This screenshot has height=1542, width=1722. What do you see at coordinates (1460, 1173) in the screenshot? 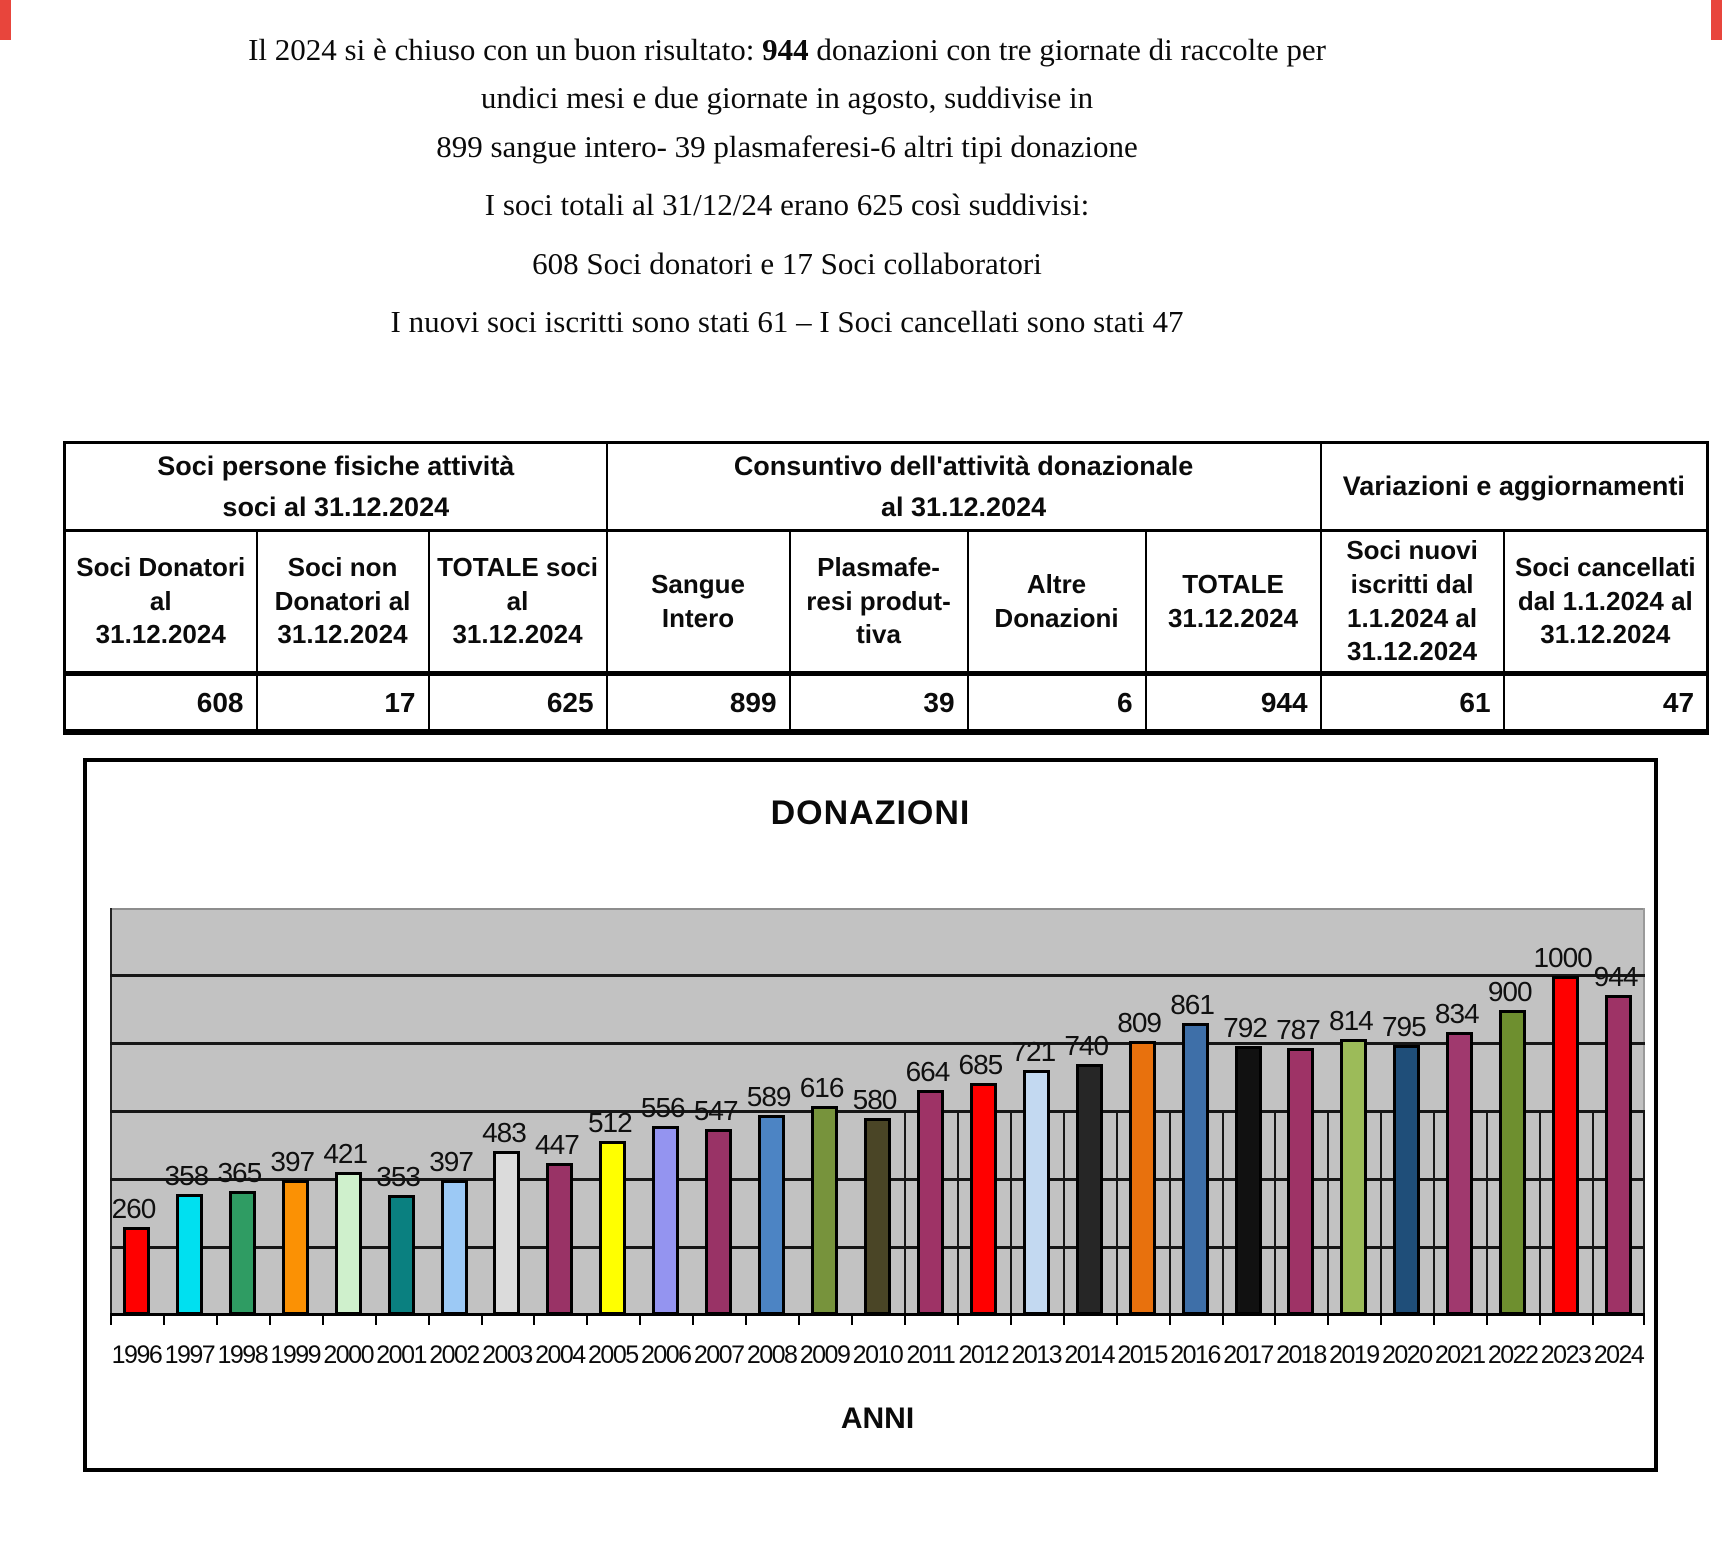
I see `bar-2021` at bounding box center [1460, 1173].